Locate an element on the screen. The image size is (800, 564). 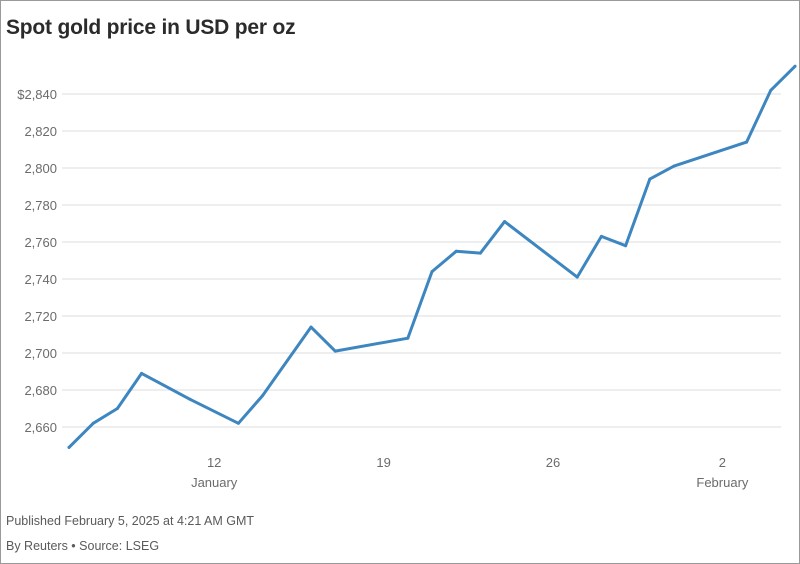
y-tick-label: 2,700 is located at coordinates (40, 353).